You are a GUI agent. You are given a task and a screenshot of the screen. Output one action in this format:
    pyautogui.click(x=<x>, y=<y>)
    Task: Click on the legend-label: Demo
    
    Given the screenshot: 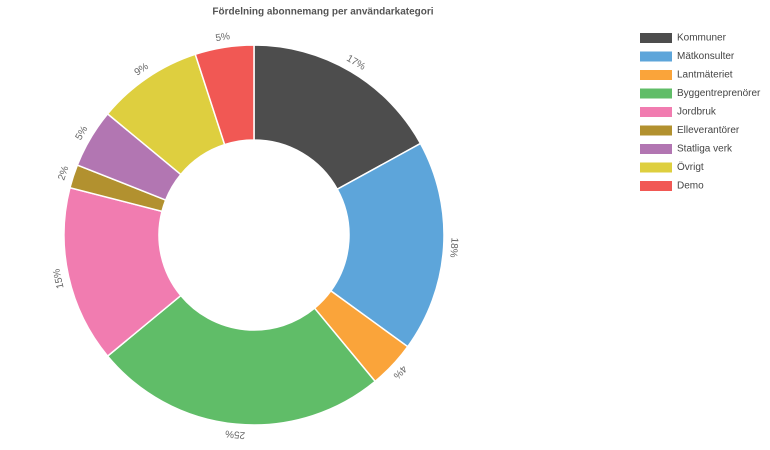 What is the action you would take?
    pyautogui.click(x=690, y=186)
    